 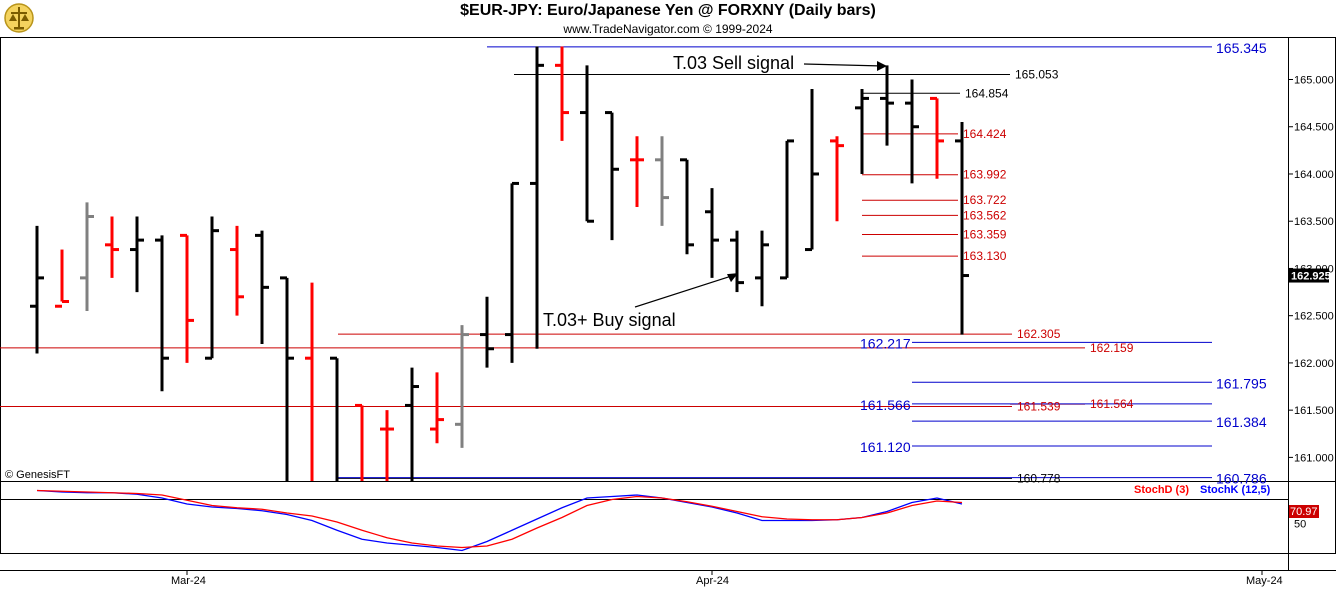 What do you see at coordinates (1241, 479) in the screenshot?
I see `level-label-blue: 160.786` at bounding box center [1241, 479].